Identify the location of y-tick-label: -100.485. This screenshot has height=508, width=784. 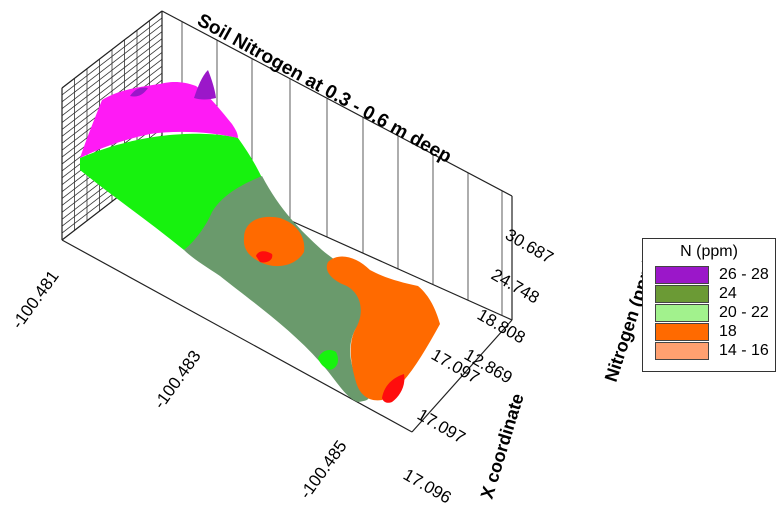
(323, 469).